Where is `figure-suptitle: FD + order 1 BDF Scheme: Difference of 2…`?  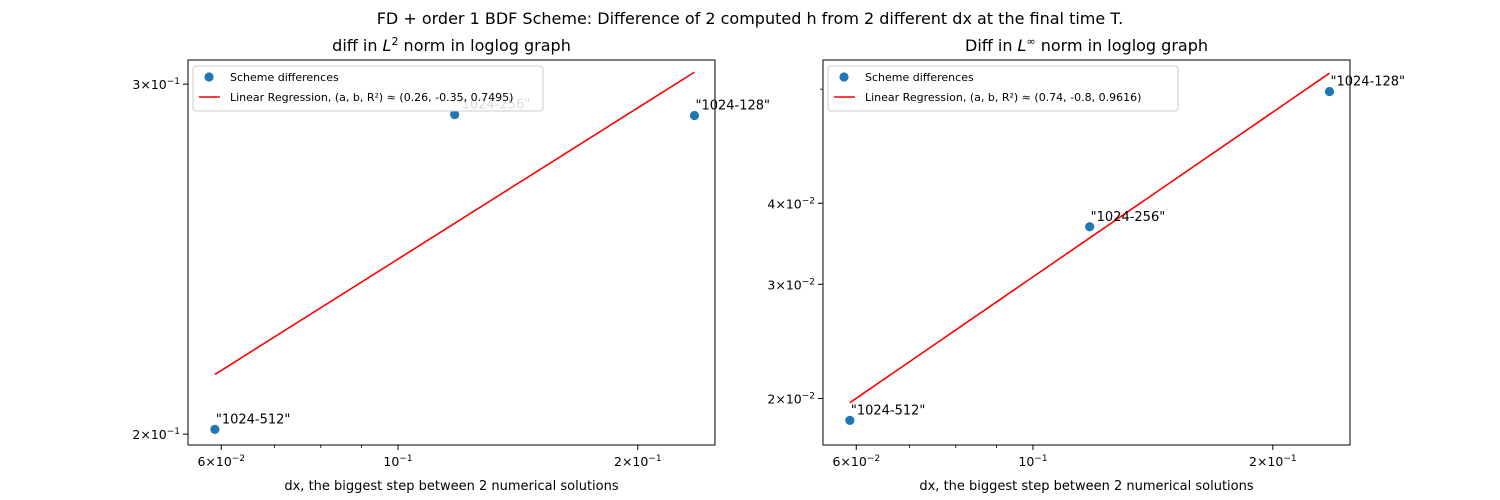
figure-suptitle: FD + order 1 BDF Scheme: Difference of 2… is located at coordinates (750, 18).